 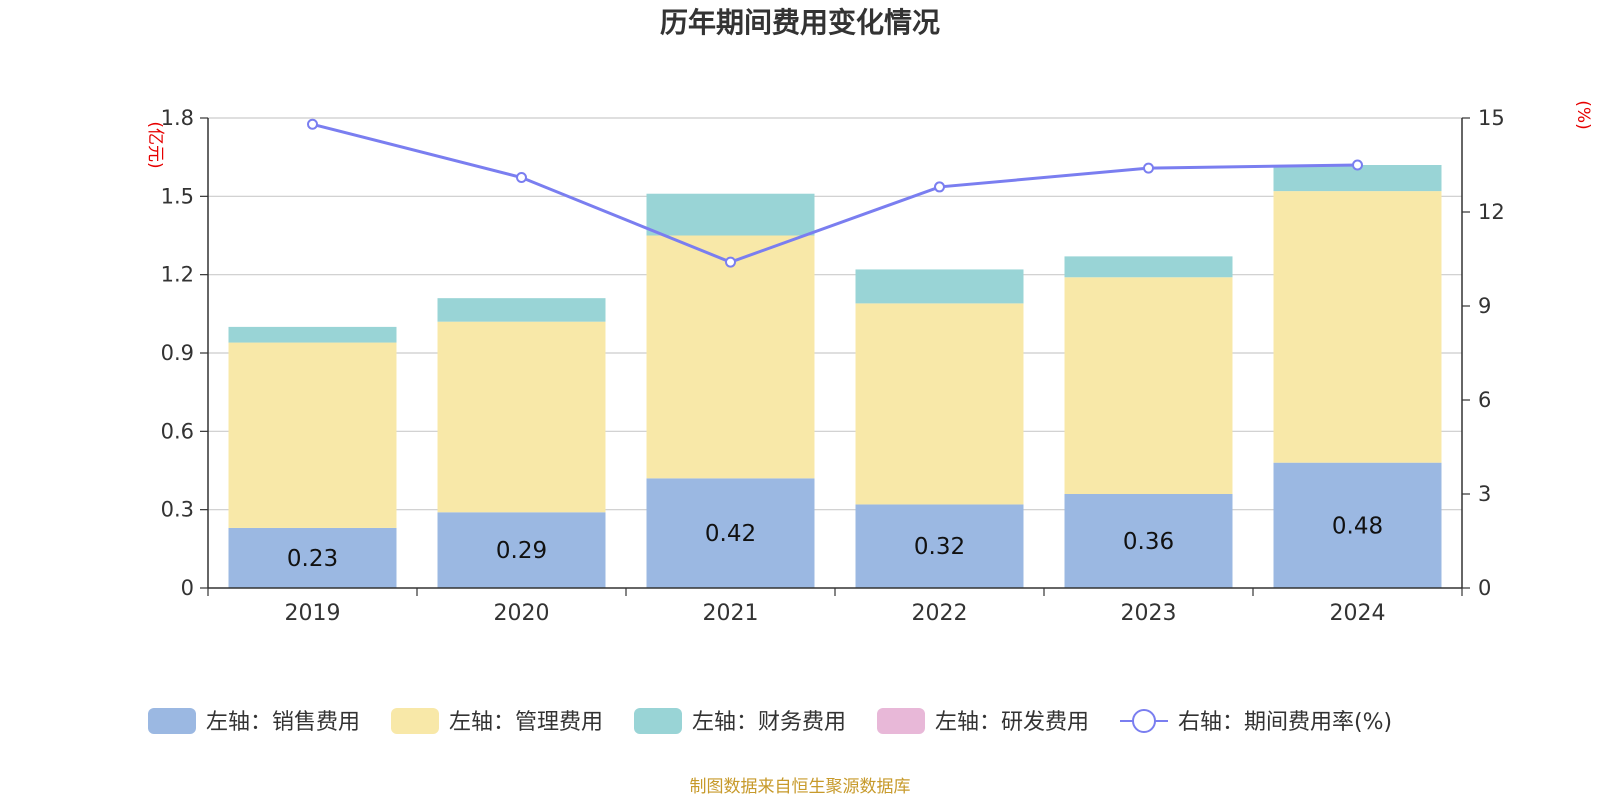 I want to click on legend: 左轴：销售费用 左轴：管理费用 左轴：财务费用 左轴：研发费用 右轴：期间费用率(%), so click(x=770, y=721).